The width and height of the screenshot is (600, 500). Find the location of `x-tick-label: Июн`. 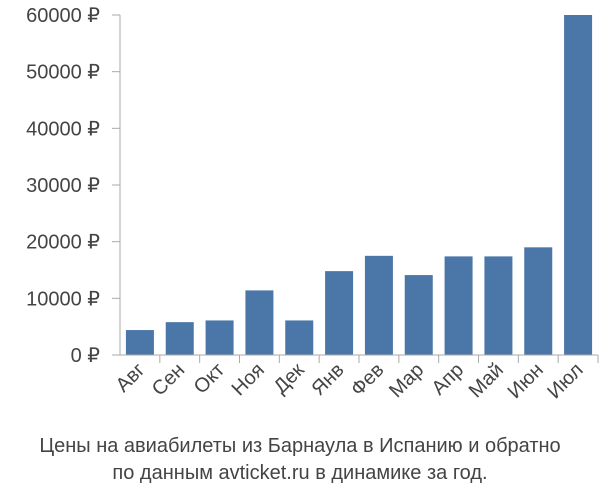

x-tick-label: Июн is located at coordinates (526, 381).